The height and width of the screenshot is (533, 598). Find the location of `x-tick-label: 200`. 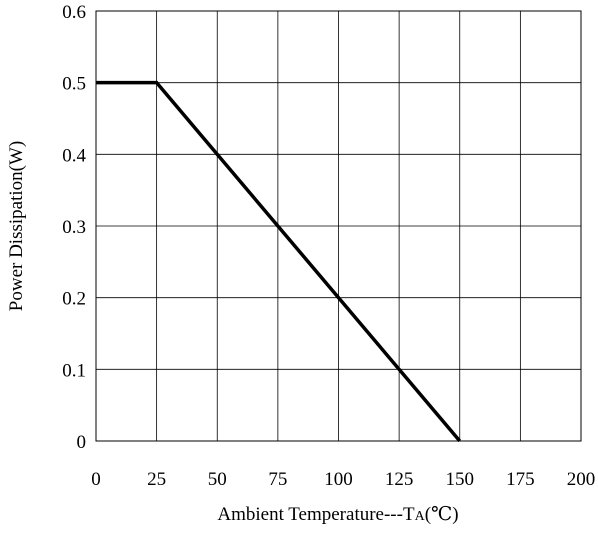

x-tick-label: 200 is located at coordinates (581, 479).